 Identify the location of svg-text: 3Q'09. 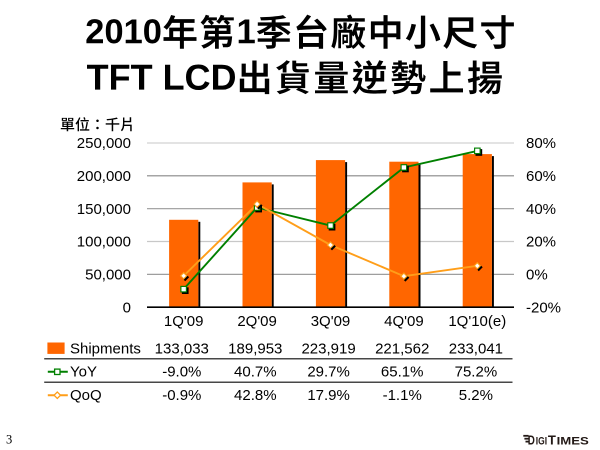
(331, 321).